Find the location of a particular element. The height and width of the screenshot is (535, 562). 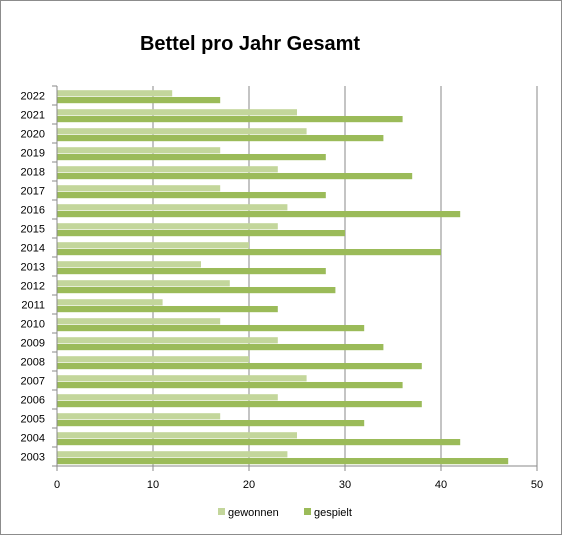

bar-gewonnen-2016 is located at coordinates (172, 207).